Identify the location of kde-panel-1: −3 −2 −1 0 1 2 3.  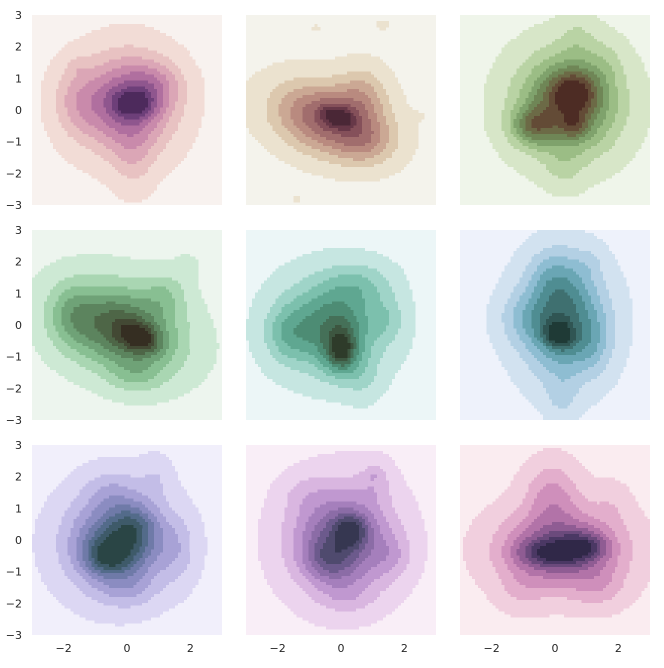
(114, 110).